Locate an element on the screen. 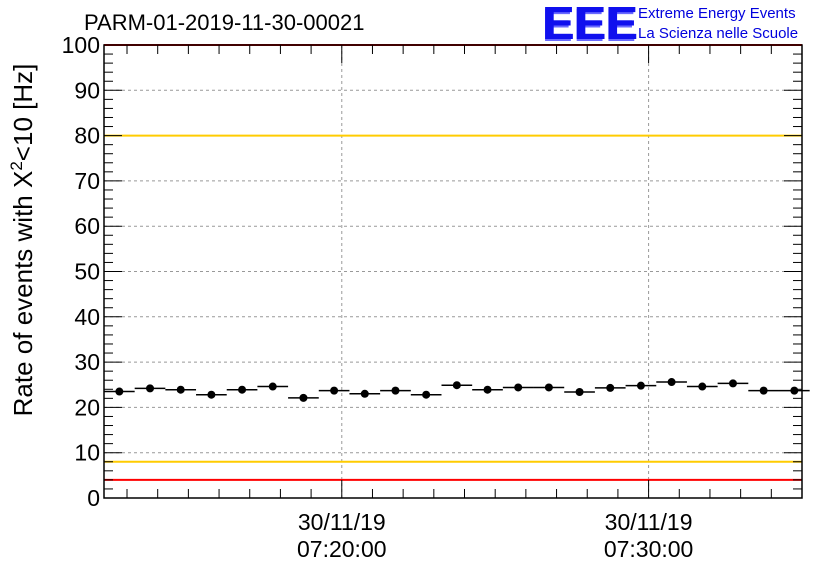 The height and width of the screenshot is (572, 836). y-axis-label: Rate of events with X2<10 [Hz] is located at coordinates (22, 240).